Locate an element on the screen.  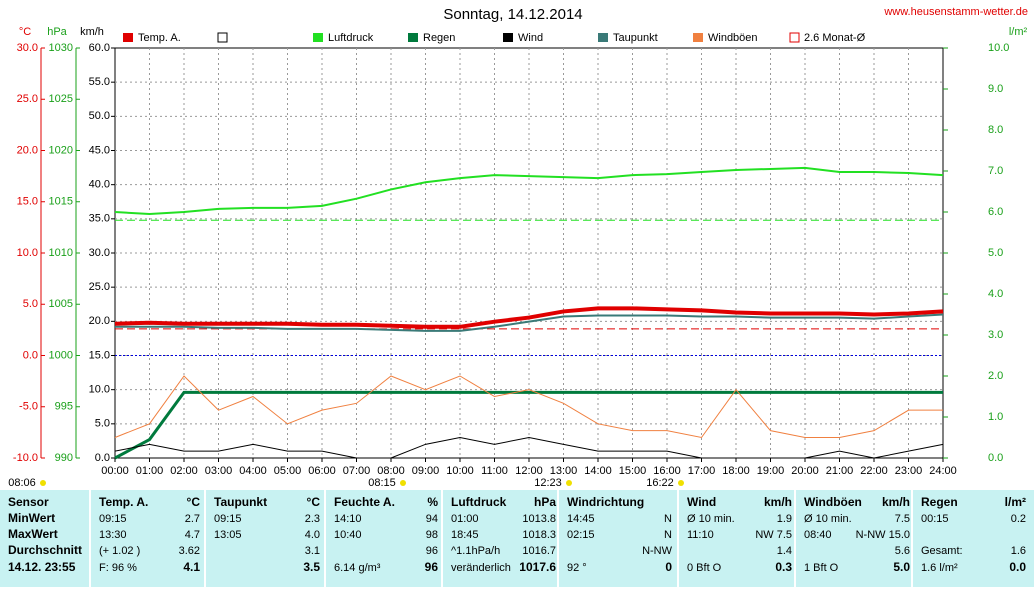
x-tick-label: 20:00 is located at coordinates (805, 471).